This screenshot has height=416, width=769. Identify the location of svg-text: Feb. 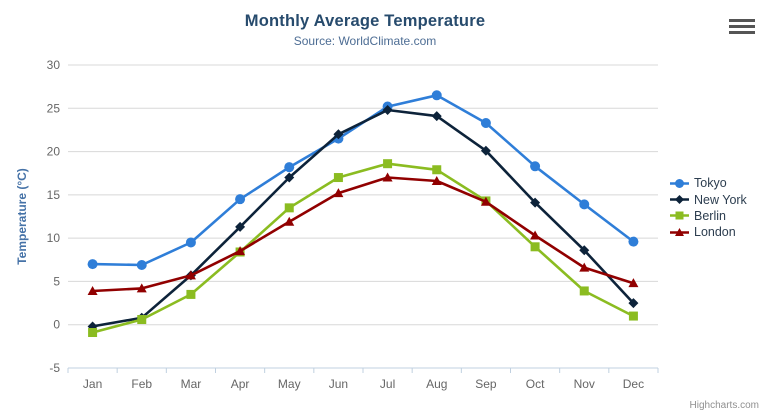
(141, 384).